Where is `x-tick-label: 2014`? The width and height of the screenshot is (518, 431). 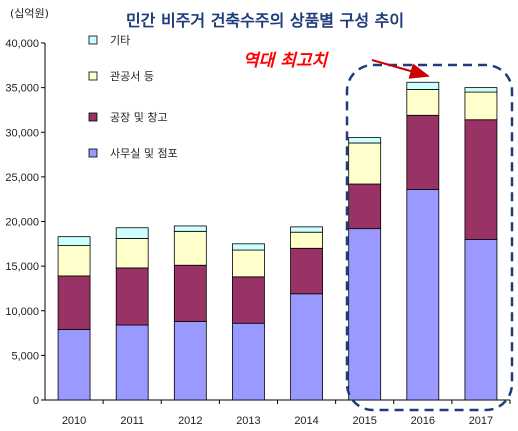
x-tick-label: 2014 is located at coordinates (306, 421).